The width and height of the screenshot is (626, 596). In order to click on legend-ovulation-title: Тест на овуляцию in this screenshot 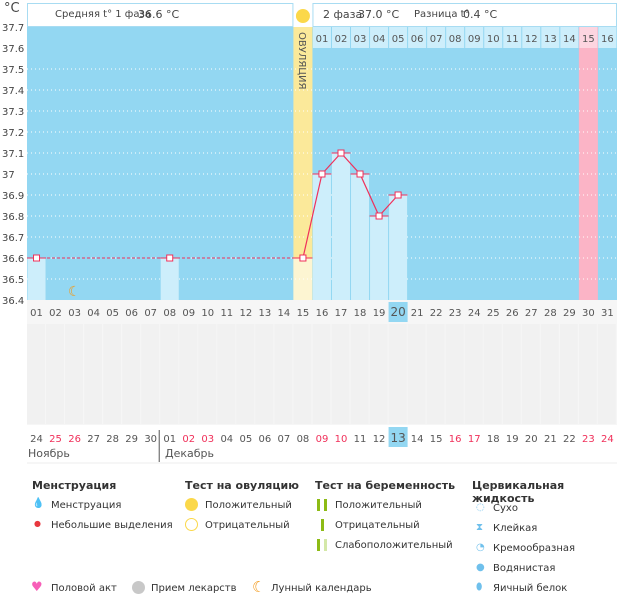, I will do `click(242, 485)`.